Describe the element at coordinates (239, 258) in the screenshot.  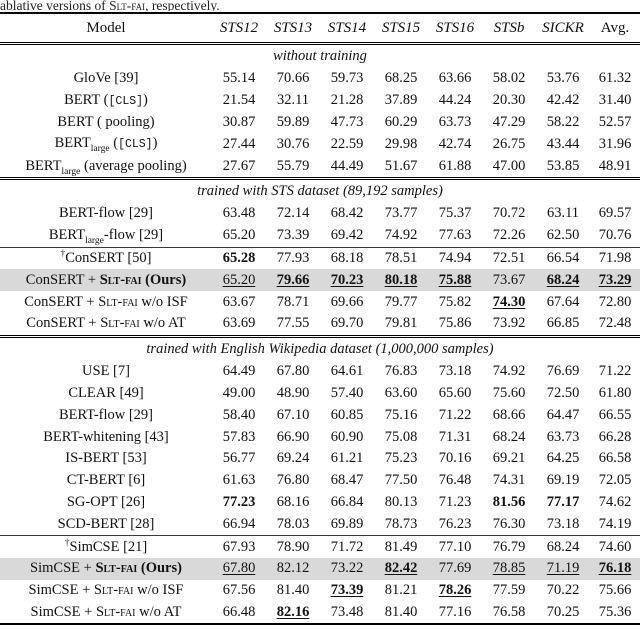
I see `score-cell: 65.28` at that location.